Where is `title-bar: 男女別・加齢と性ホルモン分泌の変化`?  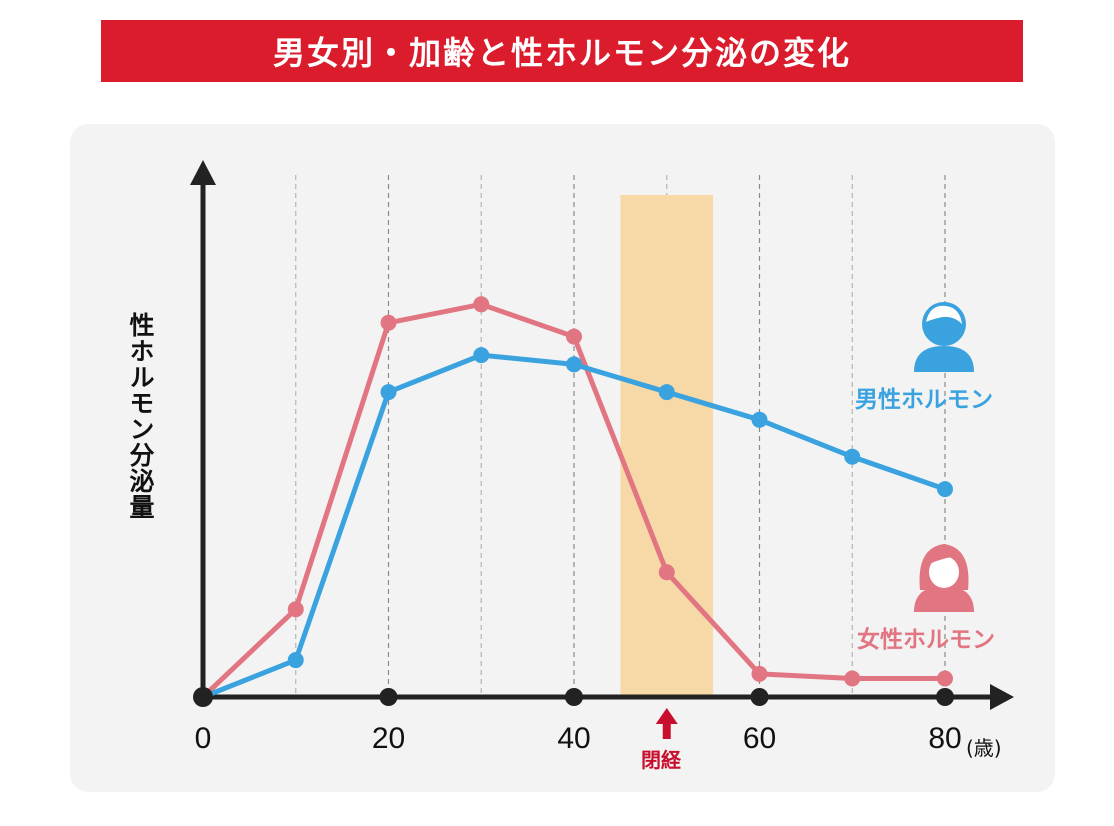 title-bar: 男女別・加齢と性ホルモン分泌の変化 is located at coordinates (562, 51).